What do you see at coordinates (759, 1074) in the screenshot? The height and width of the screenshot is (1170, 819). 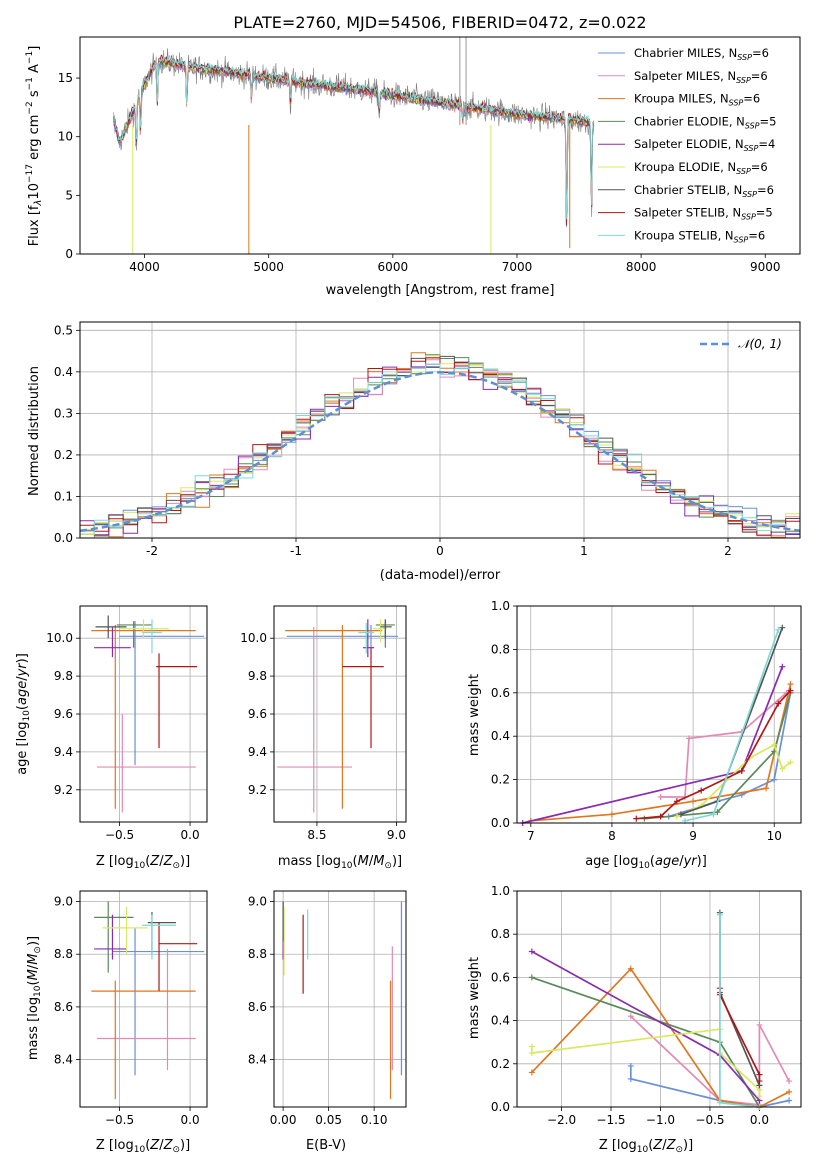 I see `massweight-vs-z-marker-salpeter-stelib` at bounding box center [759, 1074].